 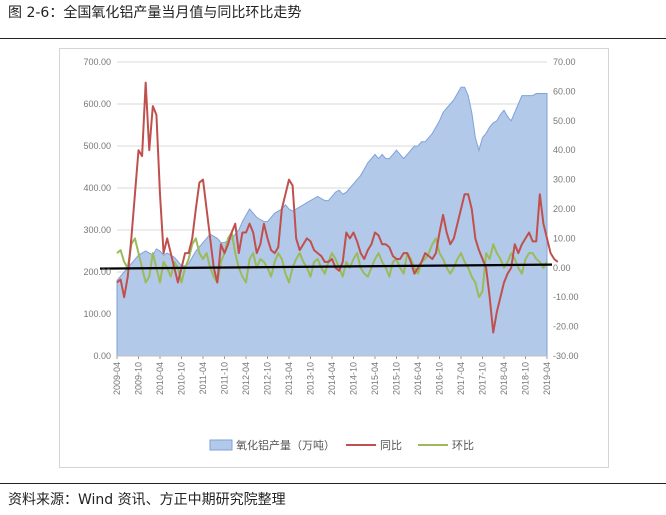 What do you see at coordinates (397, 378) in the screenshot?
I see `x-tick-label: 2015-10` at bounding box center [397, 378].